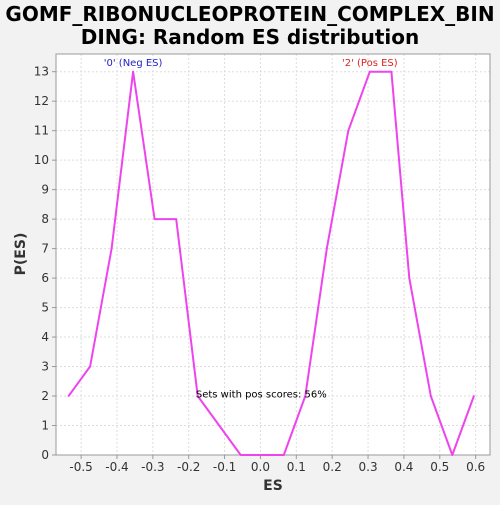 The height and width of the screenshot is (505, 500). What do you see at coordinates (475, 467) in the screenshot?
I see `x-tick-label: 0.6` at bounding box center [475, 467].